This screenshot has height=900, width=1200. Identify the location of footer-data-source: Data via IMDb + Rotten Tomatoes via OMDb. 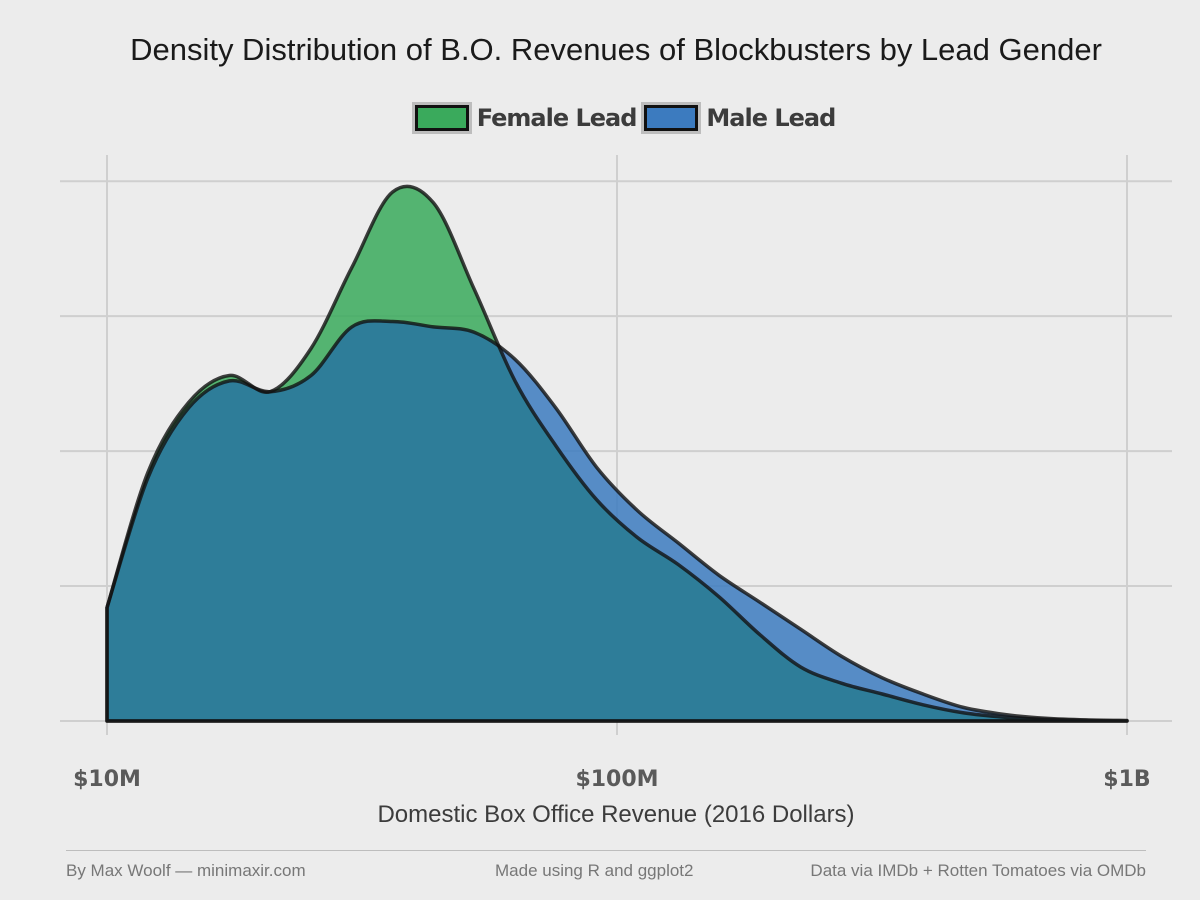
(978, 870).